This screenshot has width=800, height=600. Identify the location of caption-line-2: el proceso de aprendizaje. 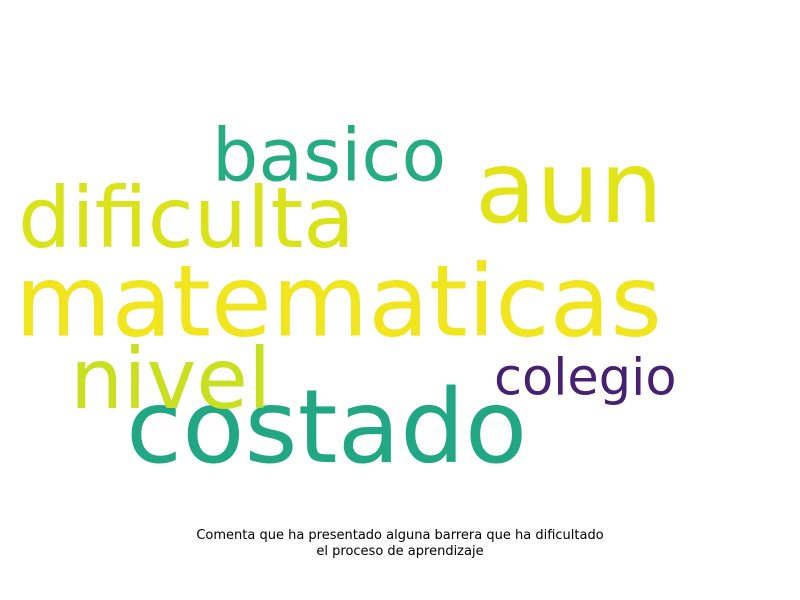
(400, 551).